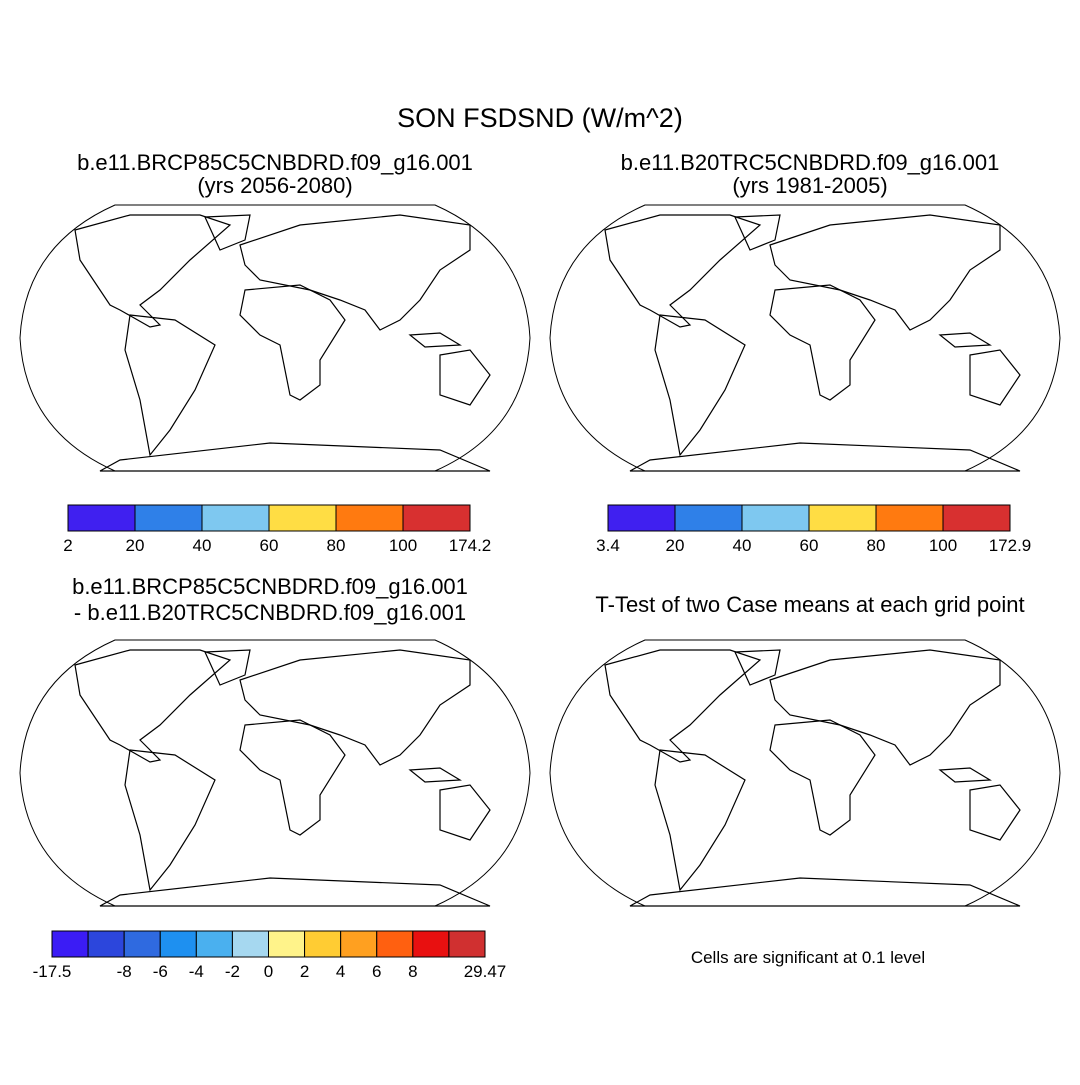 The image size is (1080, 1085). Describe the element at coordinates (52, 971) in the screenshot. I see `colorbar-label: -17.5` at that location.